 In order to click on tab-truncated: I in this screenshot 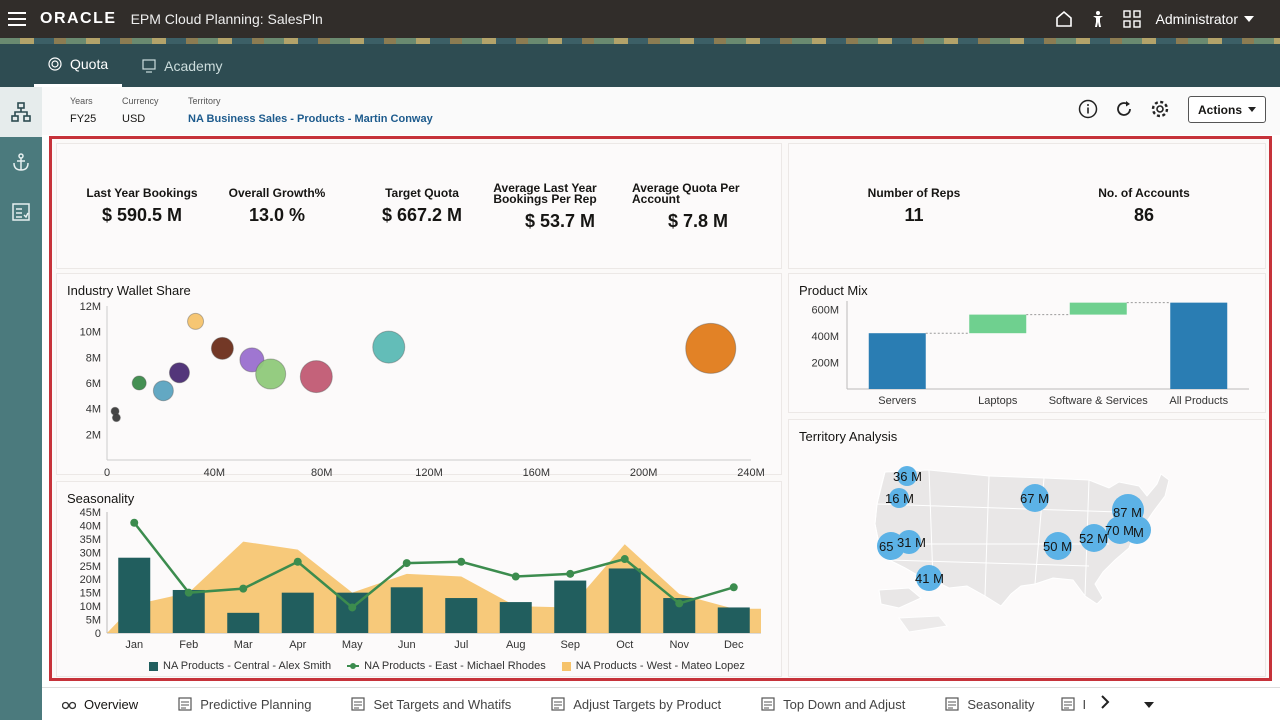, I will do `click(1074, 704)`.